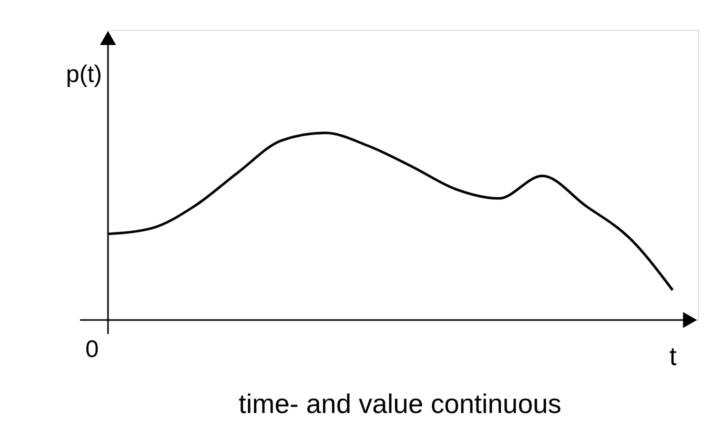 The image size is (706, 444). What do you see at coordinates (92, 349) in the screenshot?
I see `text: 0` at bounding box center [92, 349].